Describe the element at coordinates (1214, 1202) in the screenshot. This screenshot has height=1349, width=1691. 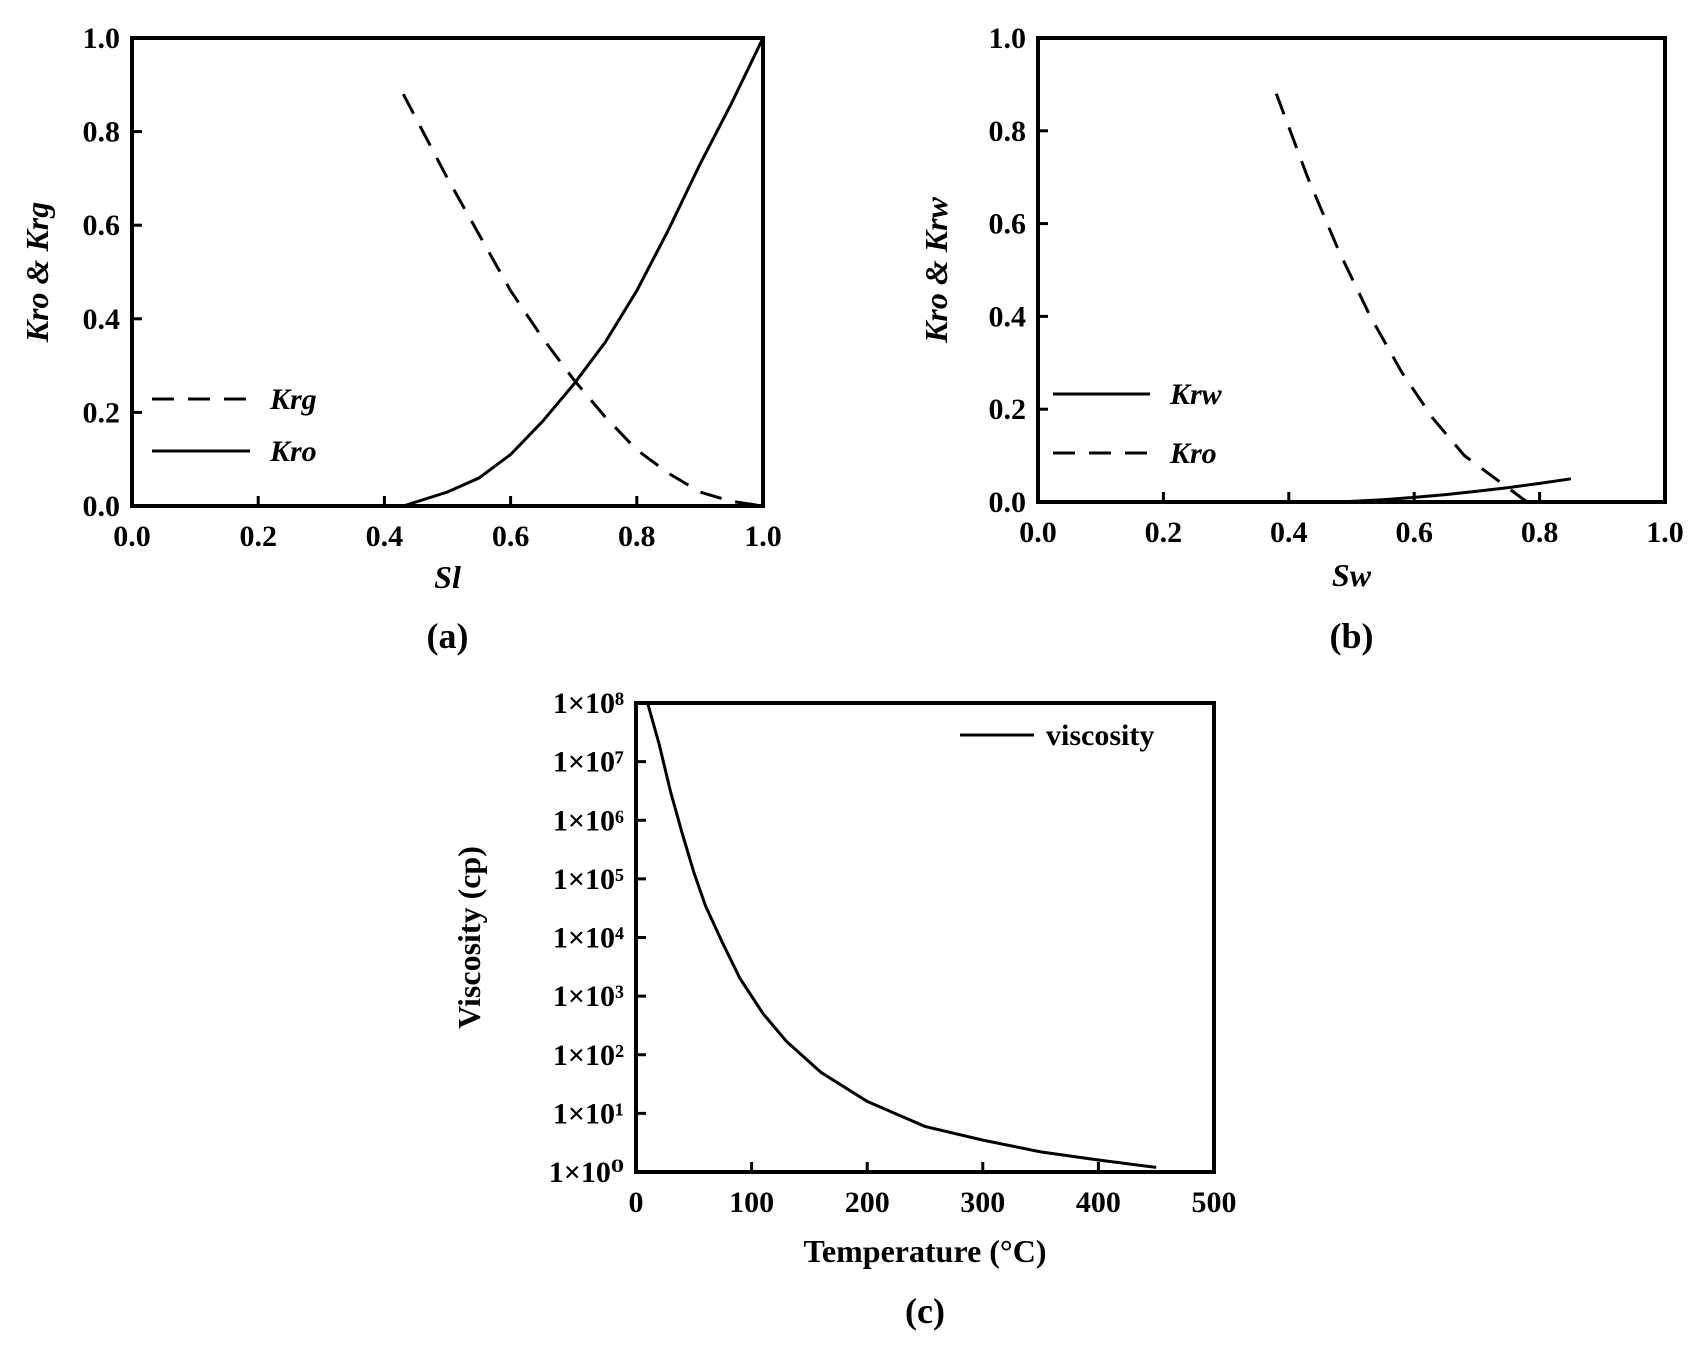
I see `x-tick-label: 500` at that location.